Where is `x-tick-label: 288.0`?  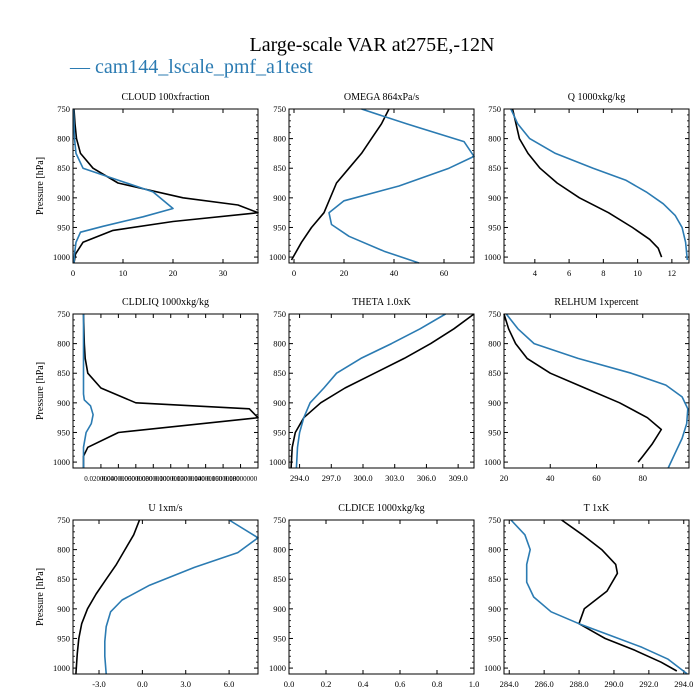
x-tick-label: 288.0 is located at coordinates (578, 684).